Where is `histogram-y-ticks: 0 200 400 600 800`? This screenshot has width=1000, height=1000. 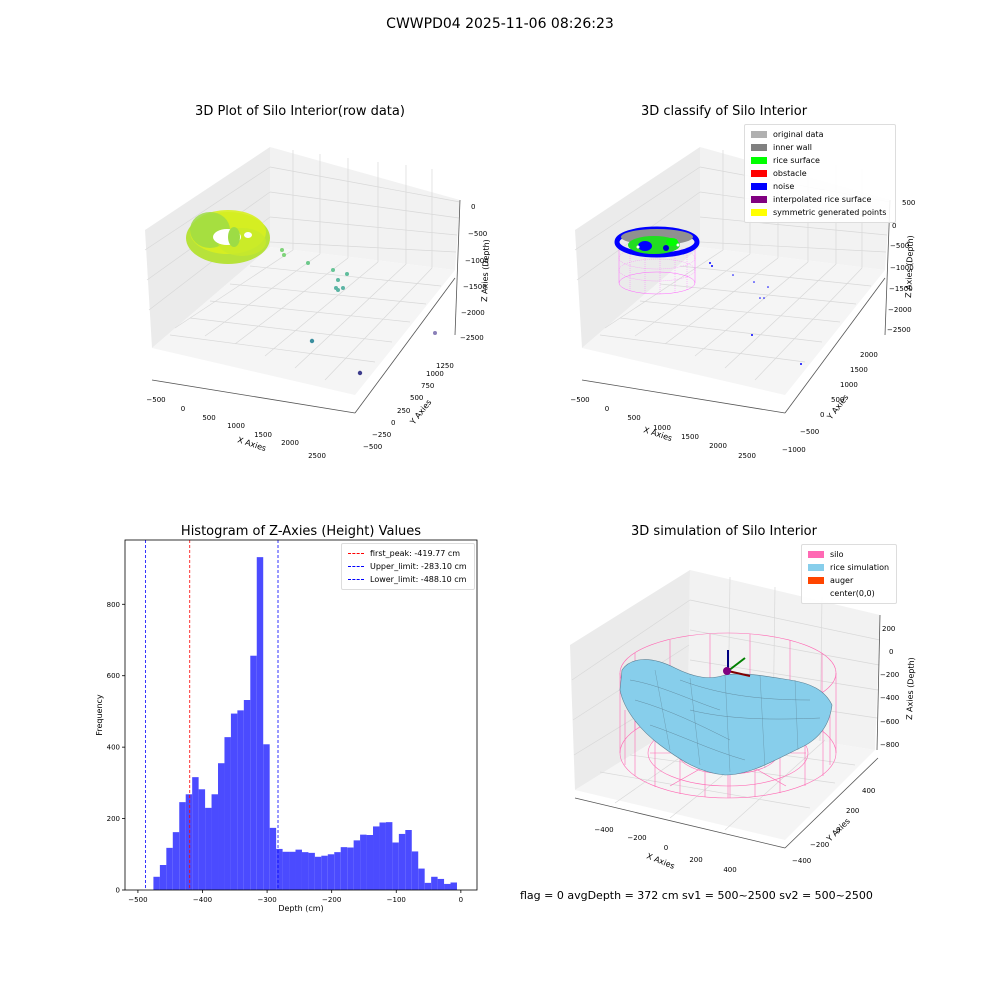
histogram-y-ticks: 0 200 400 600 800 is located at coordinates (116, 748).